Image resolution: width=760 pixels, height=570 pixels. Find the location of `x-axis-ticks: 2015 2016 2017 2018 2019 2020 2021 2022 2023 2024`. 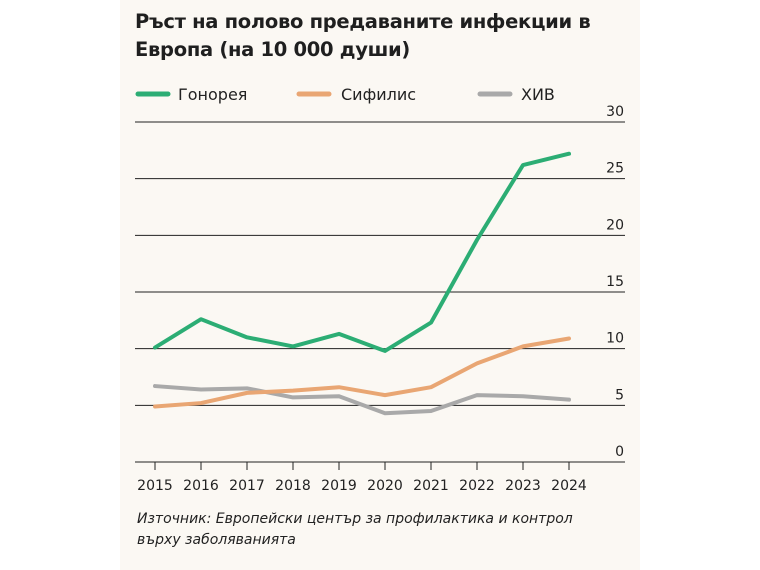

x-axis-ticks: 2015 2016 2017 2018 2019 2020 2021 2022 2023 2024 is located at coordinates (362, 478).